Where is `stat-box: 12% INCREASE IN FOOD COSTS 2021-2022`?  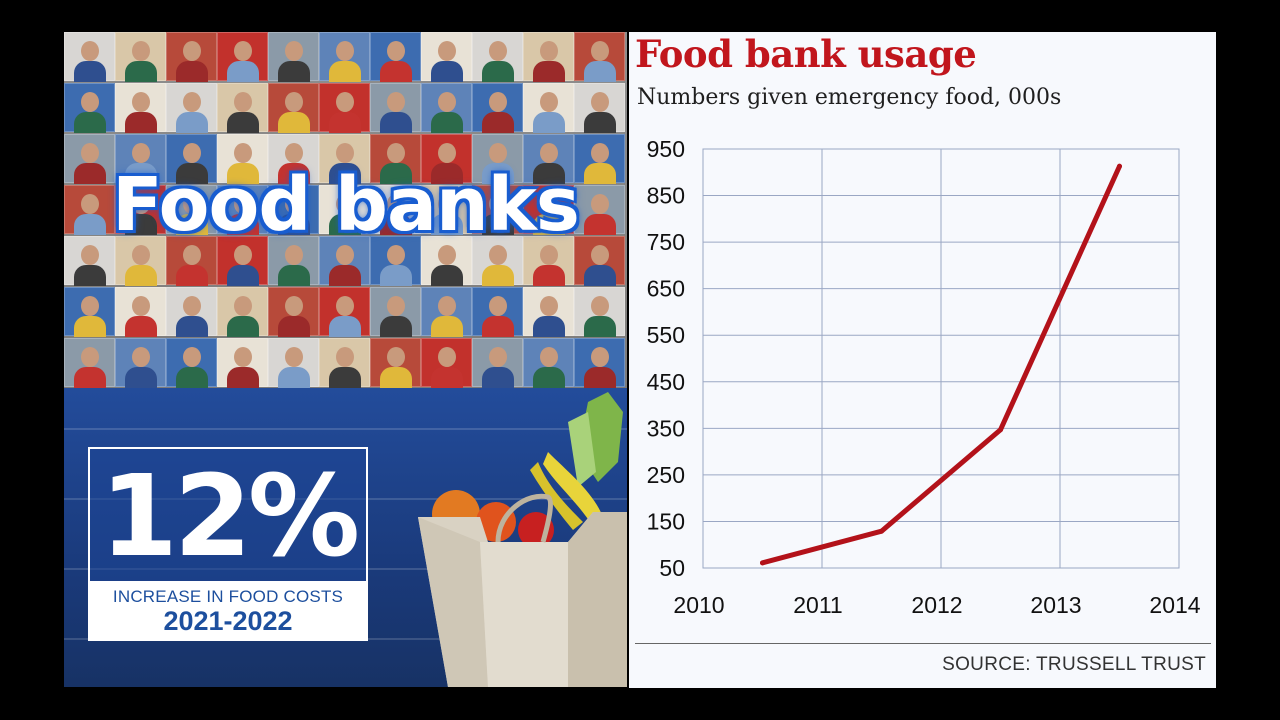 stat-box: 12% INCREASE IN FOOD COSTS 2021-2022 is located at coordinates (228, 544).